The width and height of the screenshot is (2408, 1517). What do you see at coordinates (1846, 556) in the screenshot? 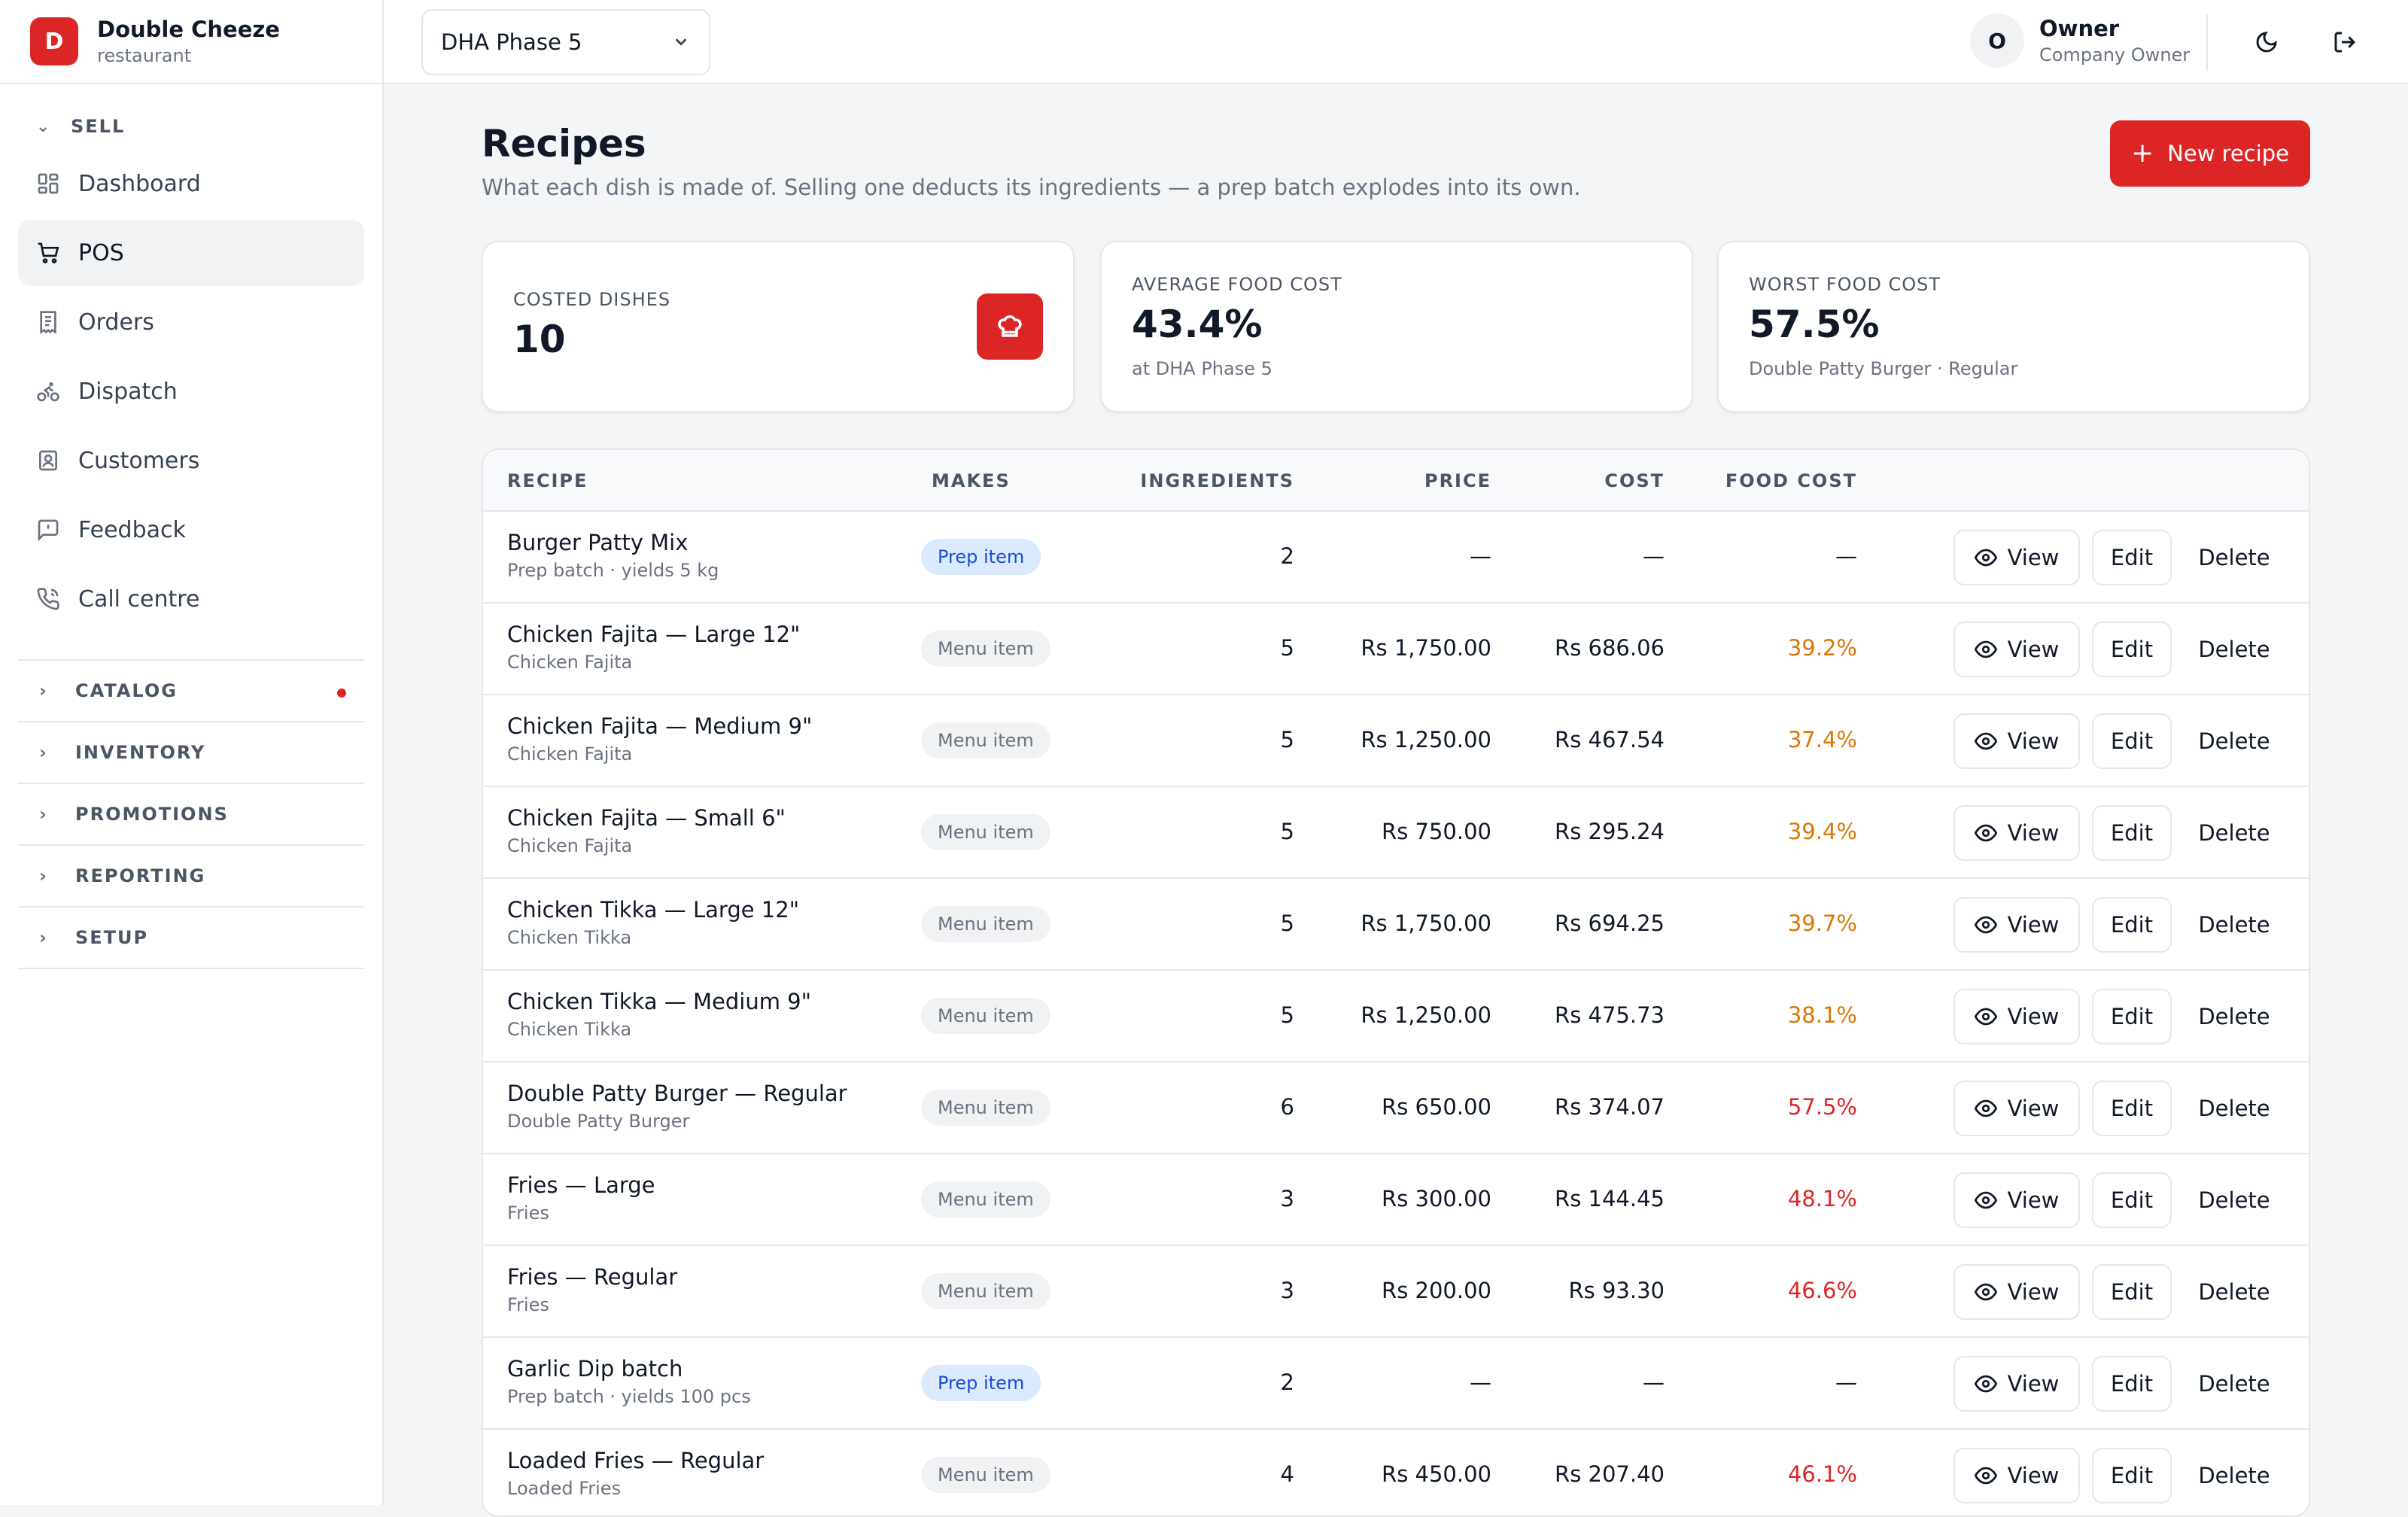
I see `food-cost-value: —` at bounding box center [1846, 556].